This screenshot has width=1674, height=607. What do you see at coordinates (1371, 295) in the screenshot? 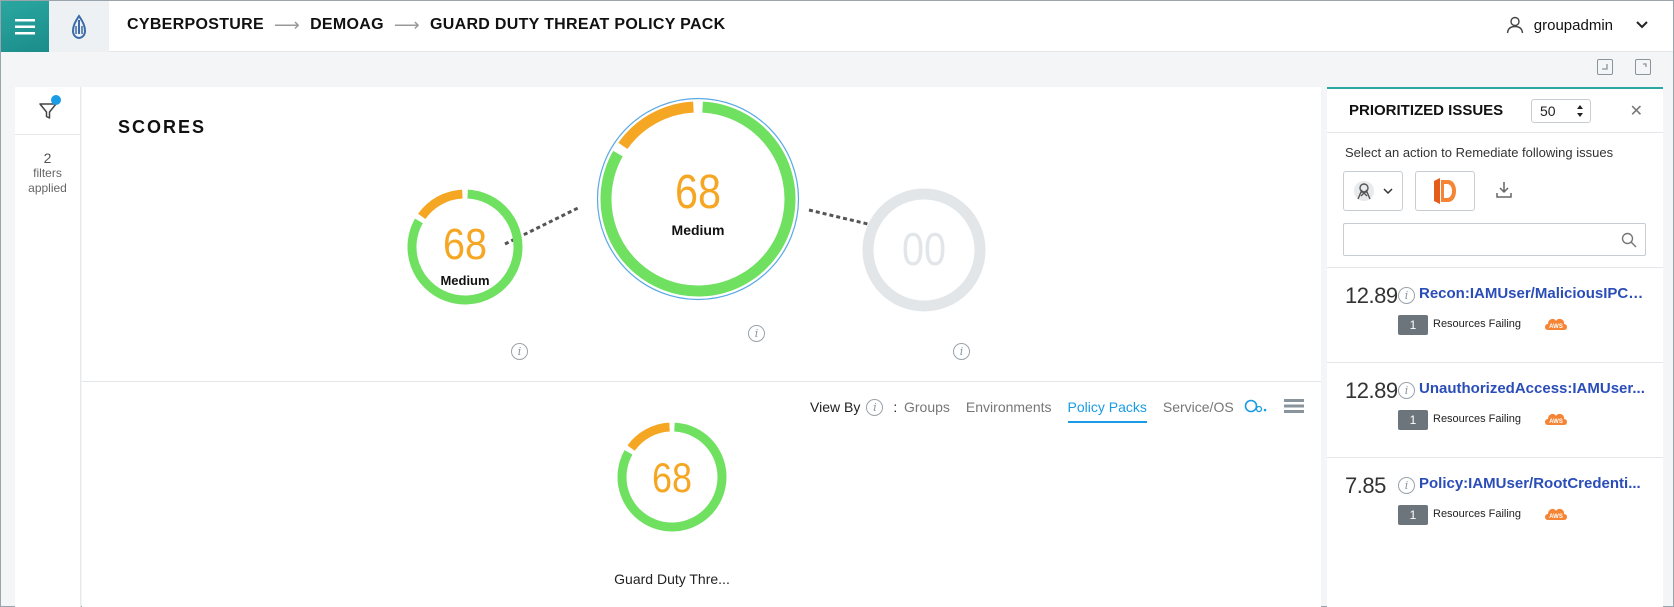
I see `issue-score: 12.89` at bounding box center [1371, 295].